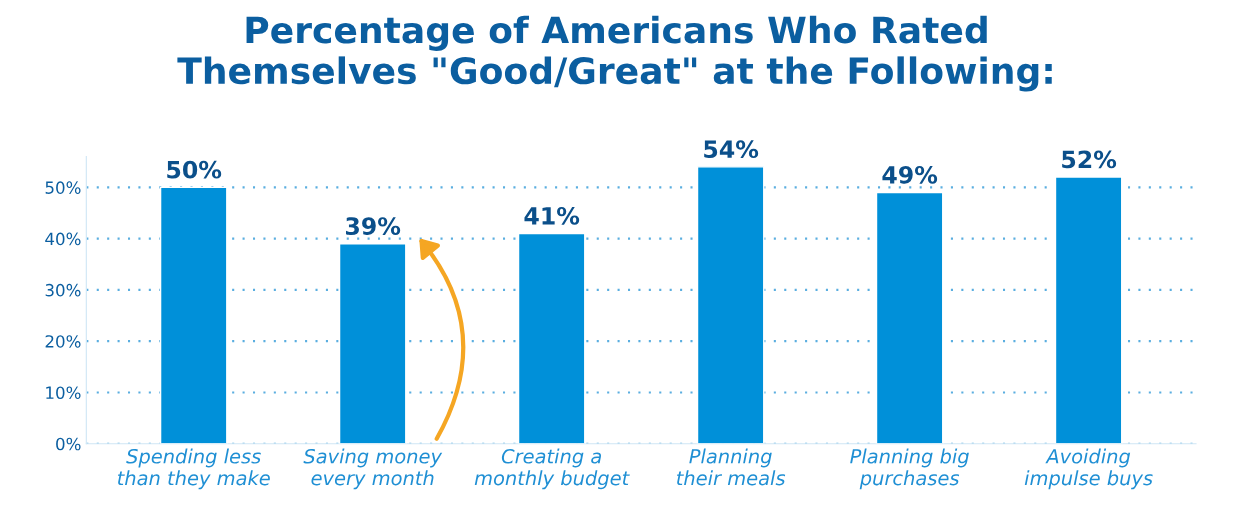  I want to click on data-label: 41%, so click(552, 215).